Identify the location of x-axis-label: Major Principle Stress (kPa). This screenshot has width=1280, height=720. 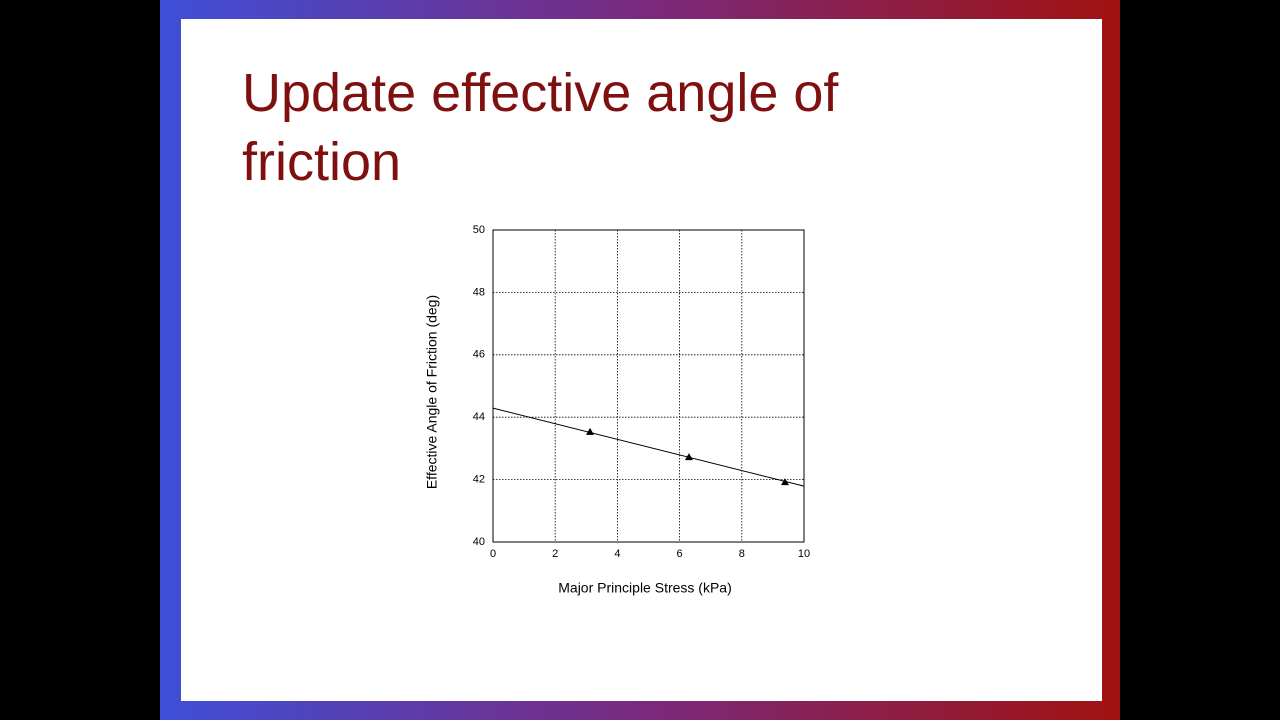
(645, 588).